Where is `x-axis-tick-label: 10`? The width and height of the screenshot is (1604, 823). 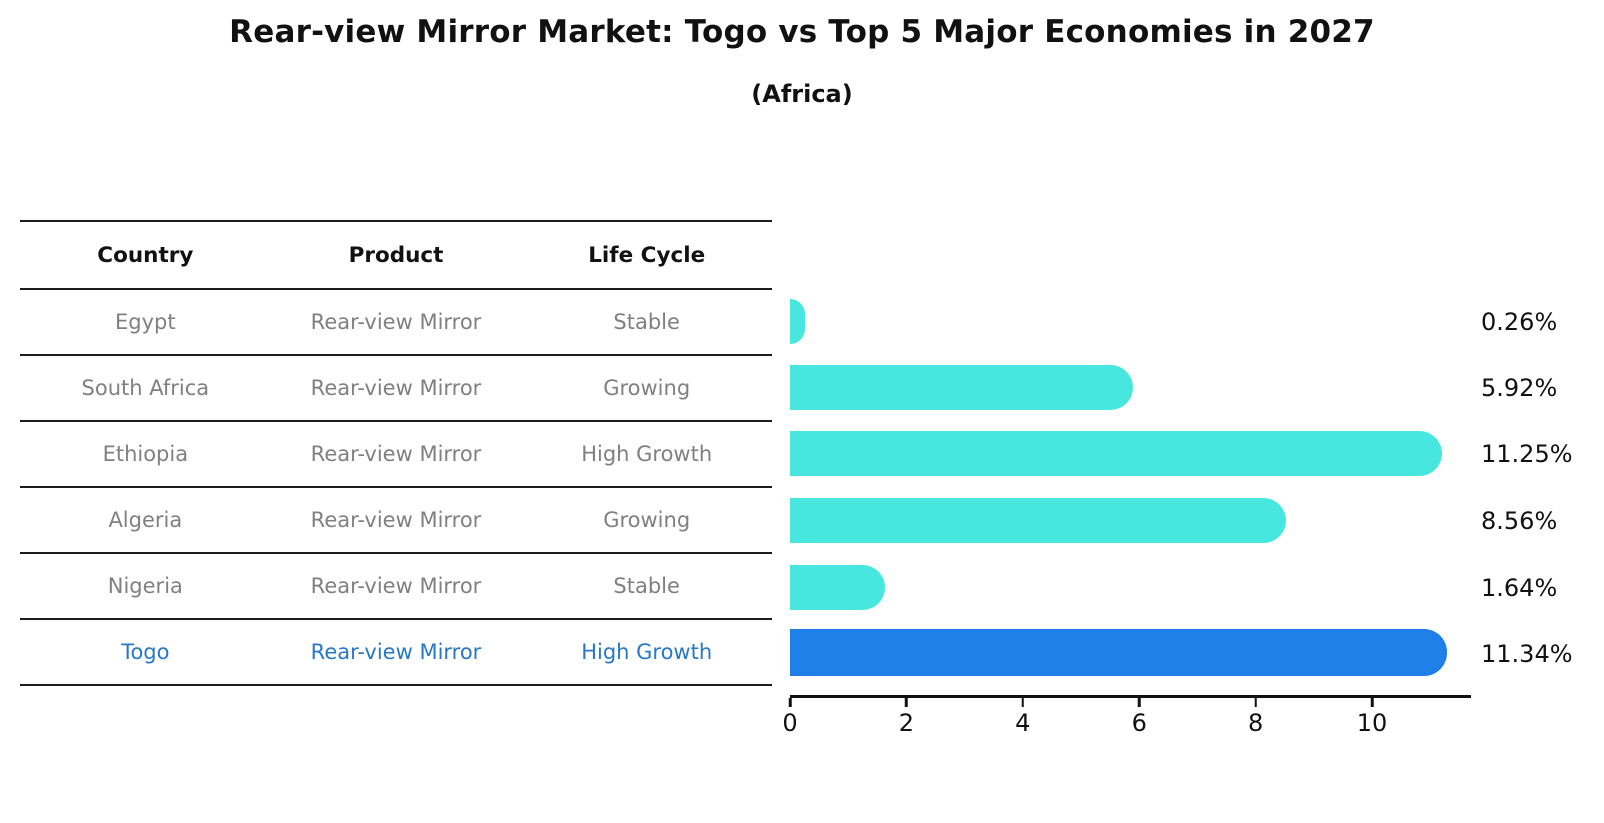
x-axis-tick-label: 10 is located at coordinates (1372, 723).